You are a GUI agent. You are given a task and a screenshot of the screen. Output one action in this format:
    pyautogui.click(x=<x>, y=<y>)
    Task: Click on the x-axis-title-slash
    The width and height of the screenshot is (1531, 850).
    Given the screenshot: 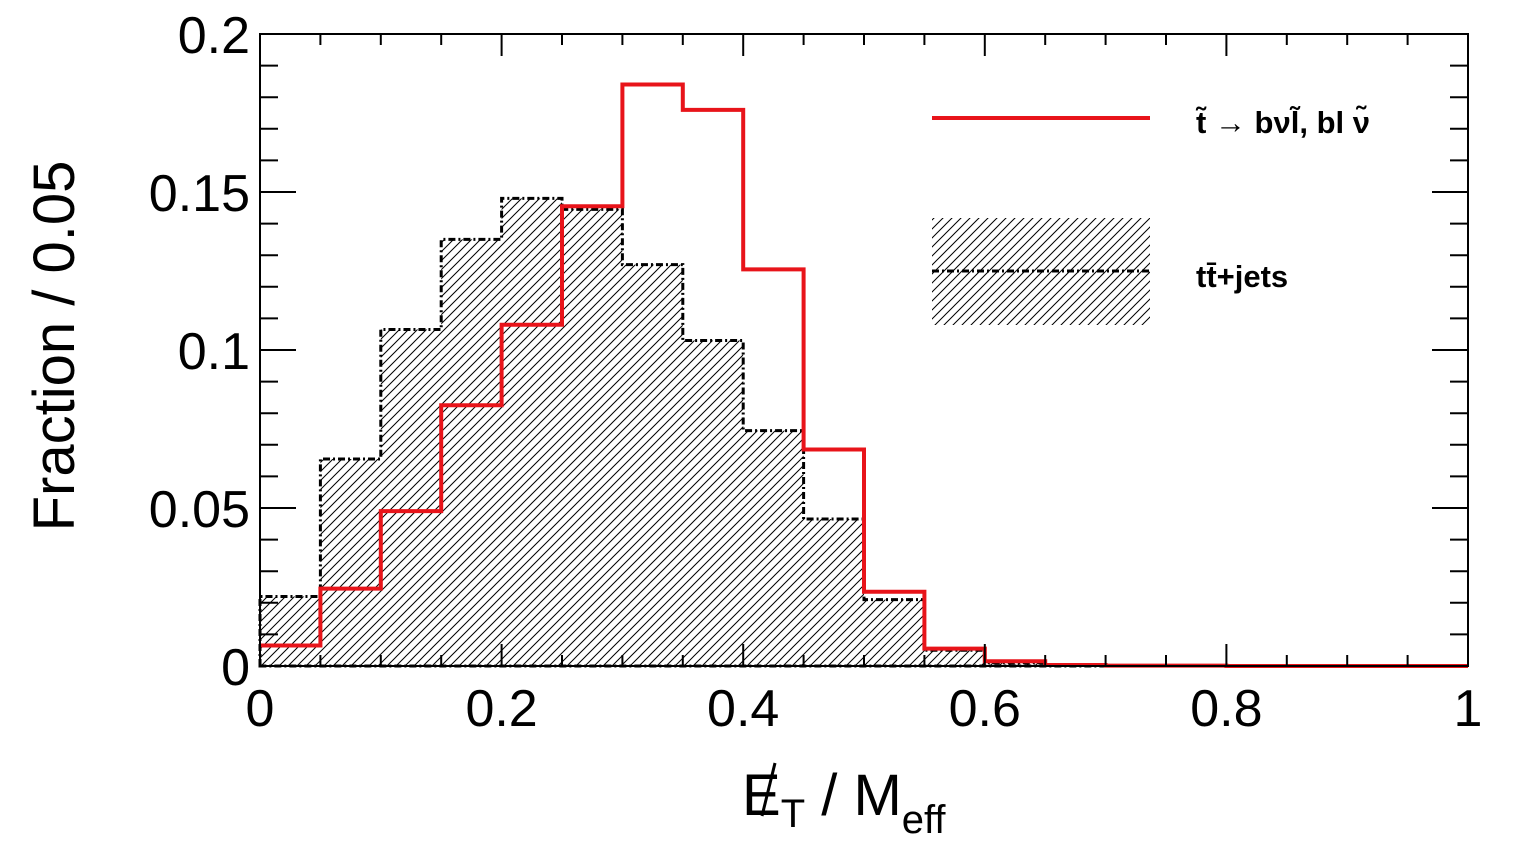 What is the action you would take?
    pyautogui.click(x=768, y=789)
    